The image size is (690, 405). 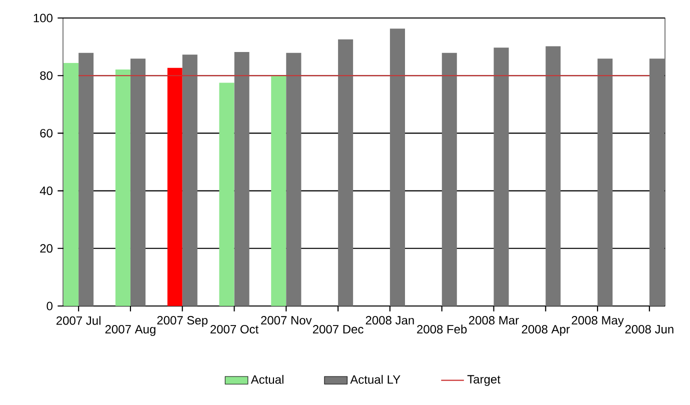 I want to click on x-tick-label: 2007 Sep, so click(x=182, y=321).